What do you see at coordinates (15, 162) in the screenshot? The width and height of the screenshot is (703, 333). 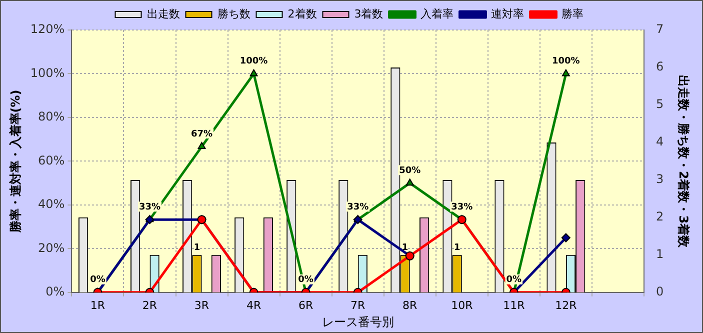 I see `y-axis-title: 勝率・連対率・入着率(%)` at bounding box center [15, 162].